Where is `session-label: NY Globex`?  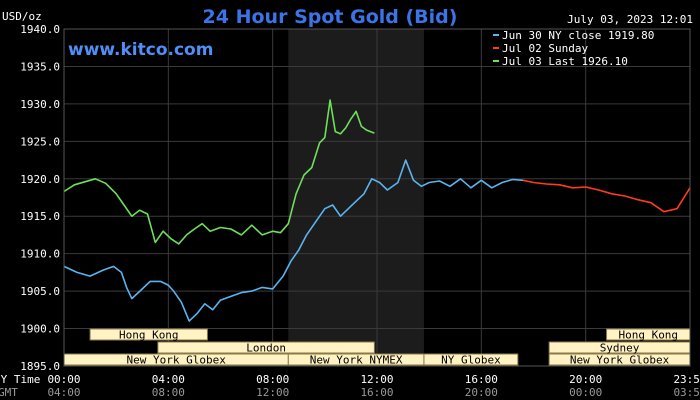 session-label: NY Globex is located at coordinates (471, 360).